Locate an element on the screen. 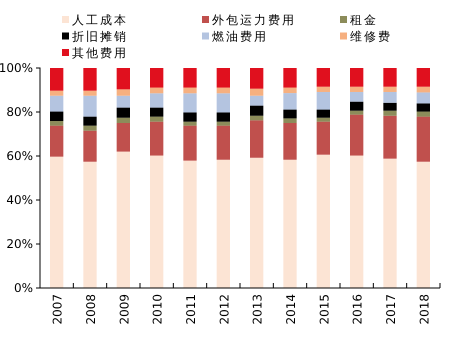  legend-label: 其他费用 is located at coordinates (100, 53).